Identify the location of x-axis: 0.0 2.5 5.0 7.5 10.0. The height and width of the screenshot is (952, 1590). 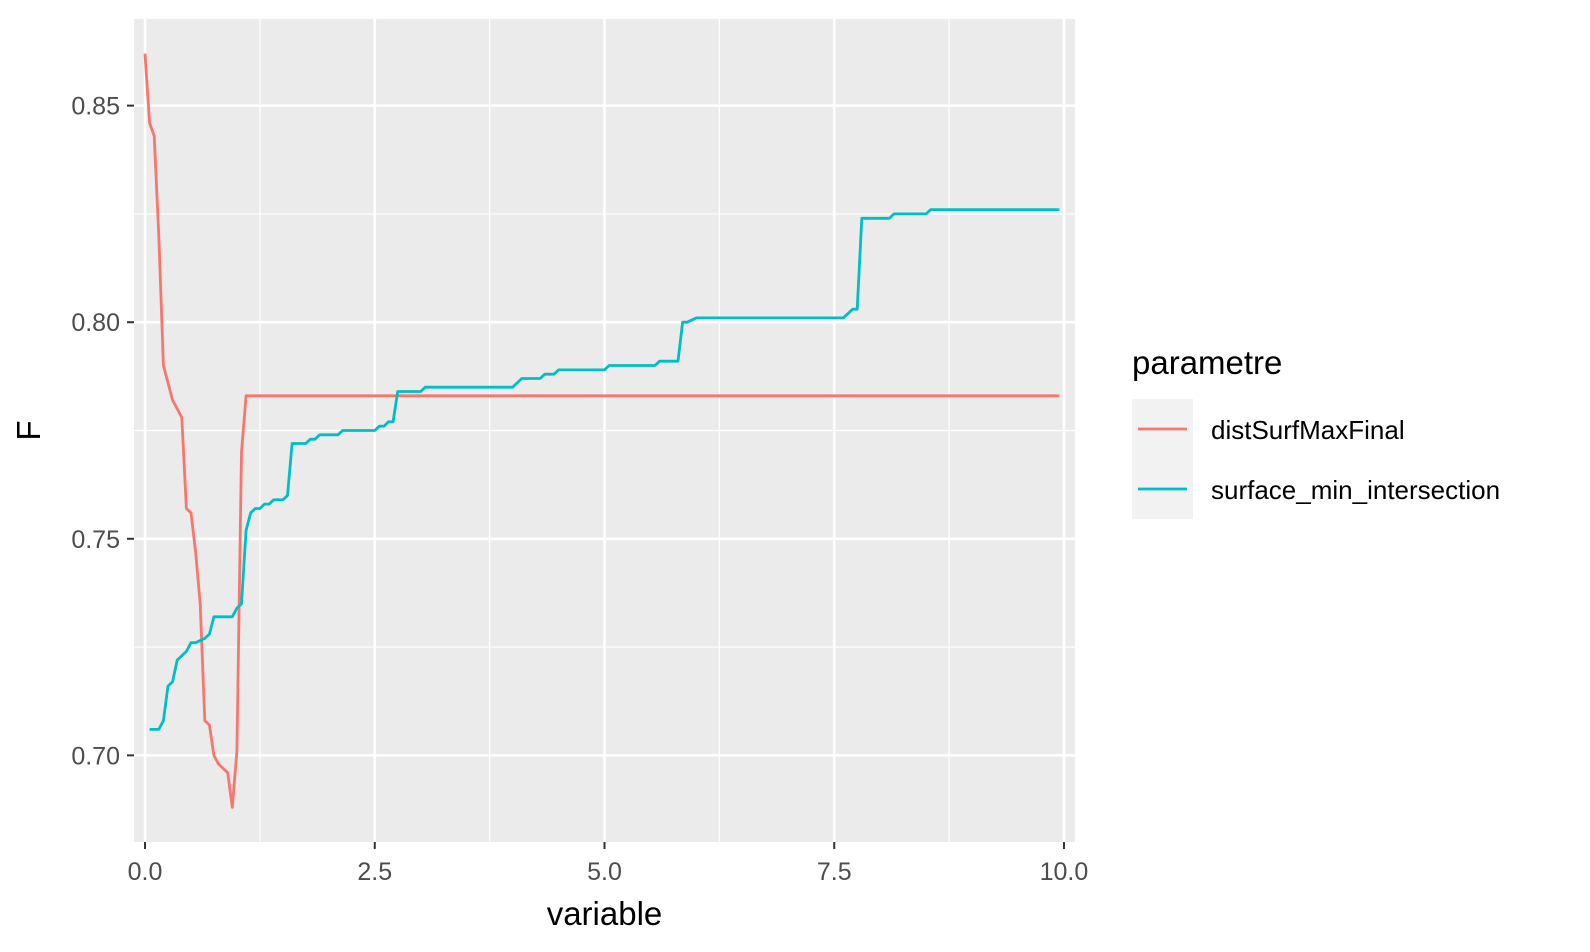
(608, 864).